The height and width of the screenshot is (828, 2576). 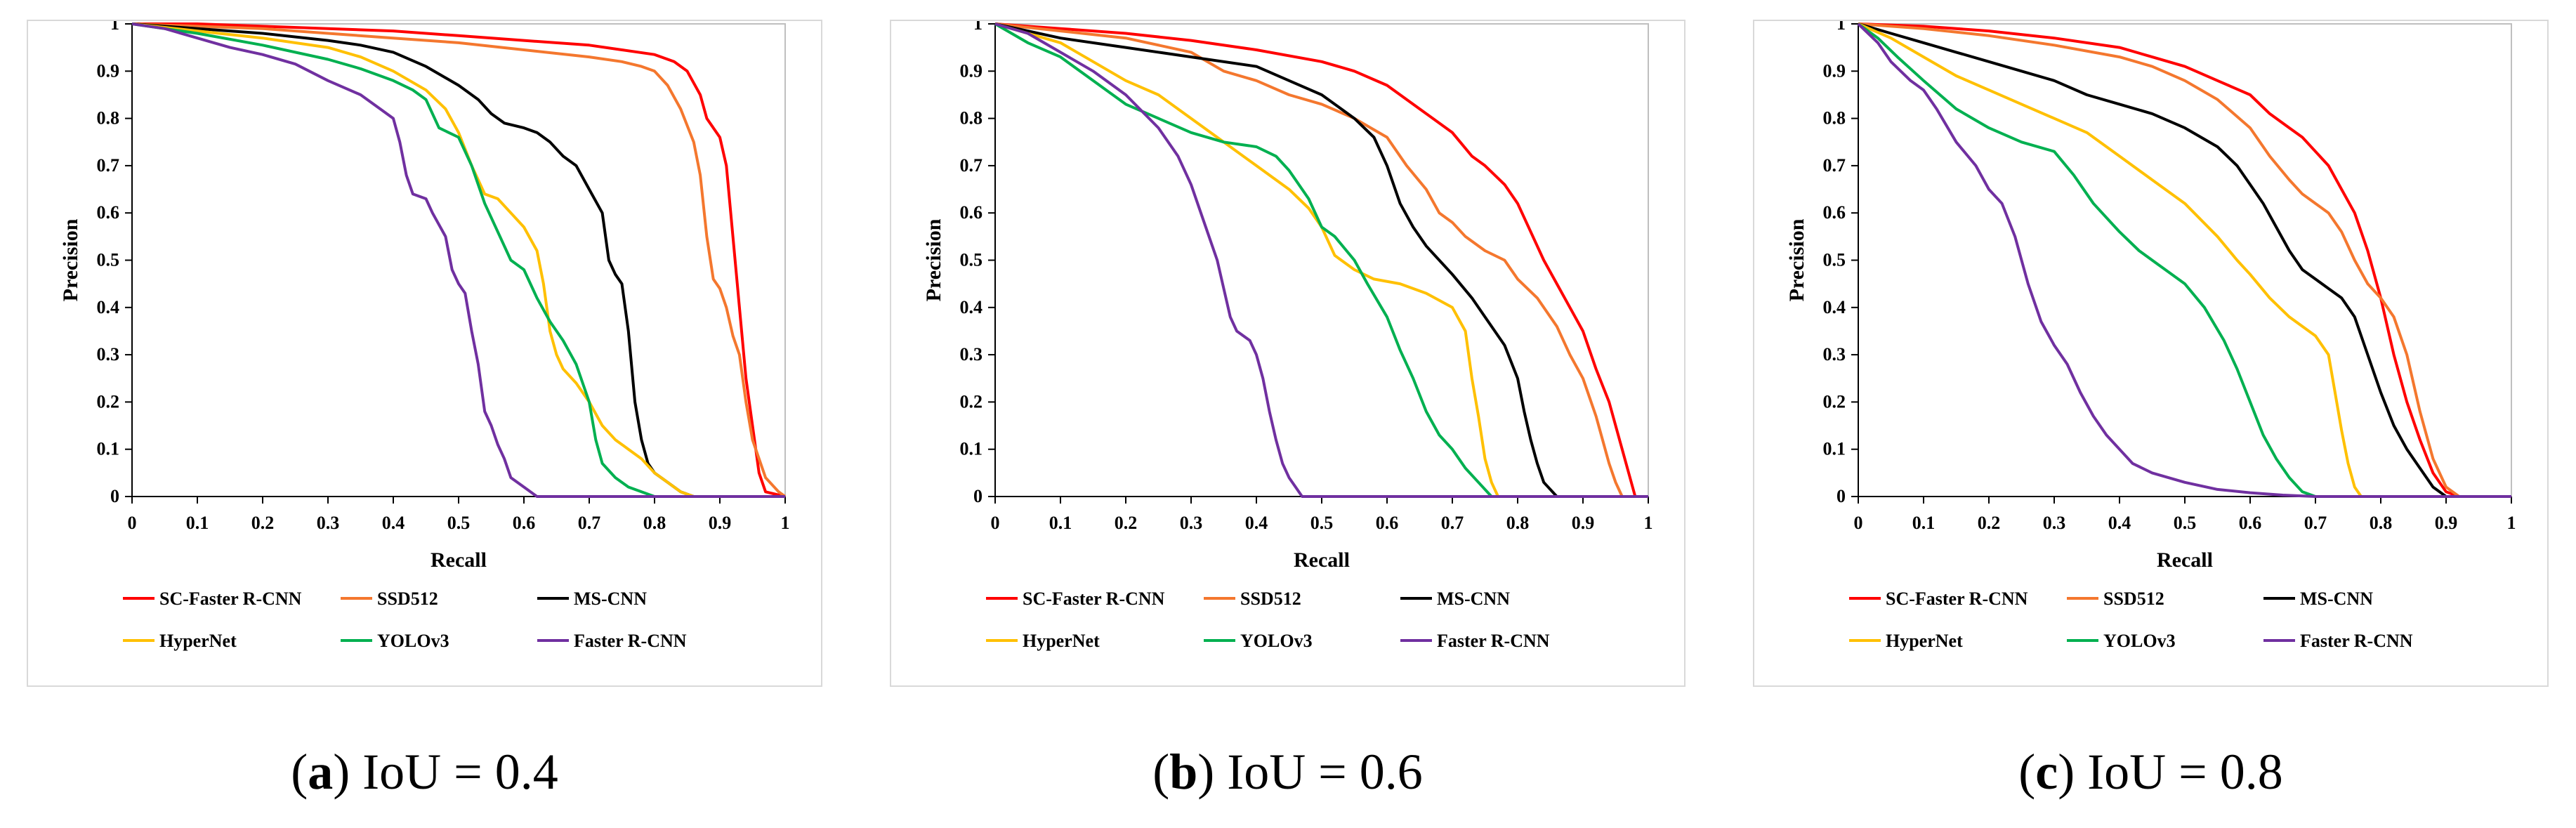 I want to click on caption-text: ) IoU = 0.8, so click(x=2170, y=772).